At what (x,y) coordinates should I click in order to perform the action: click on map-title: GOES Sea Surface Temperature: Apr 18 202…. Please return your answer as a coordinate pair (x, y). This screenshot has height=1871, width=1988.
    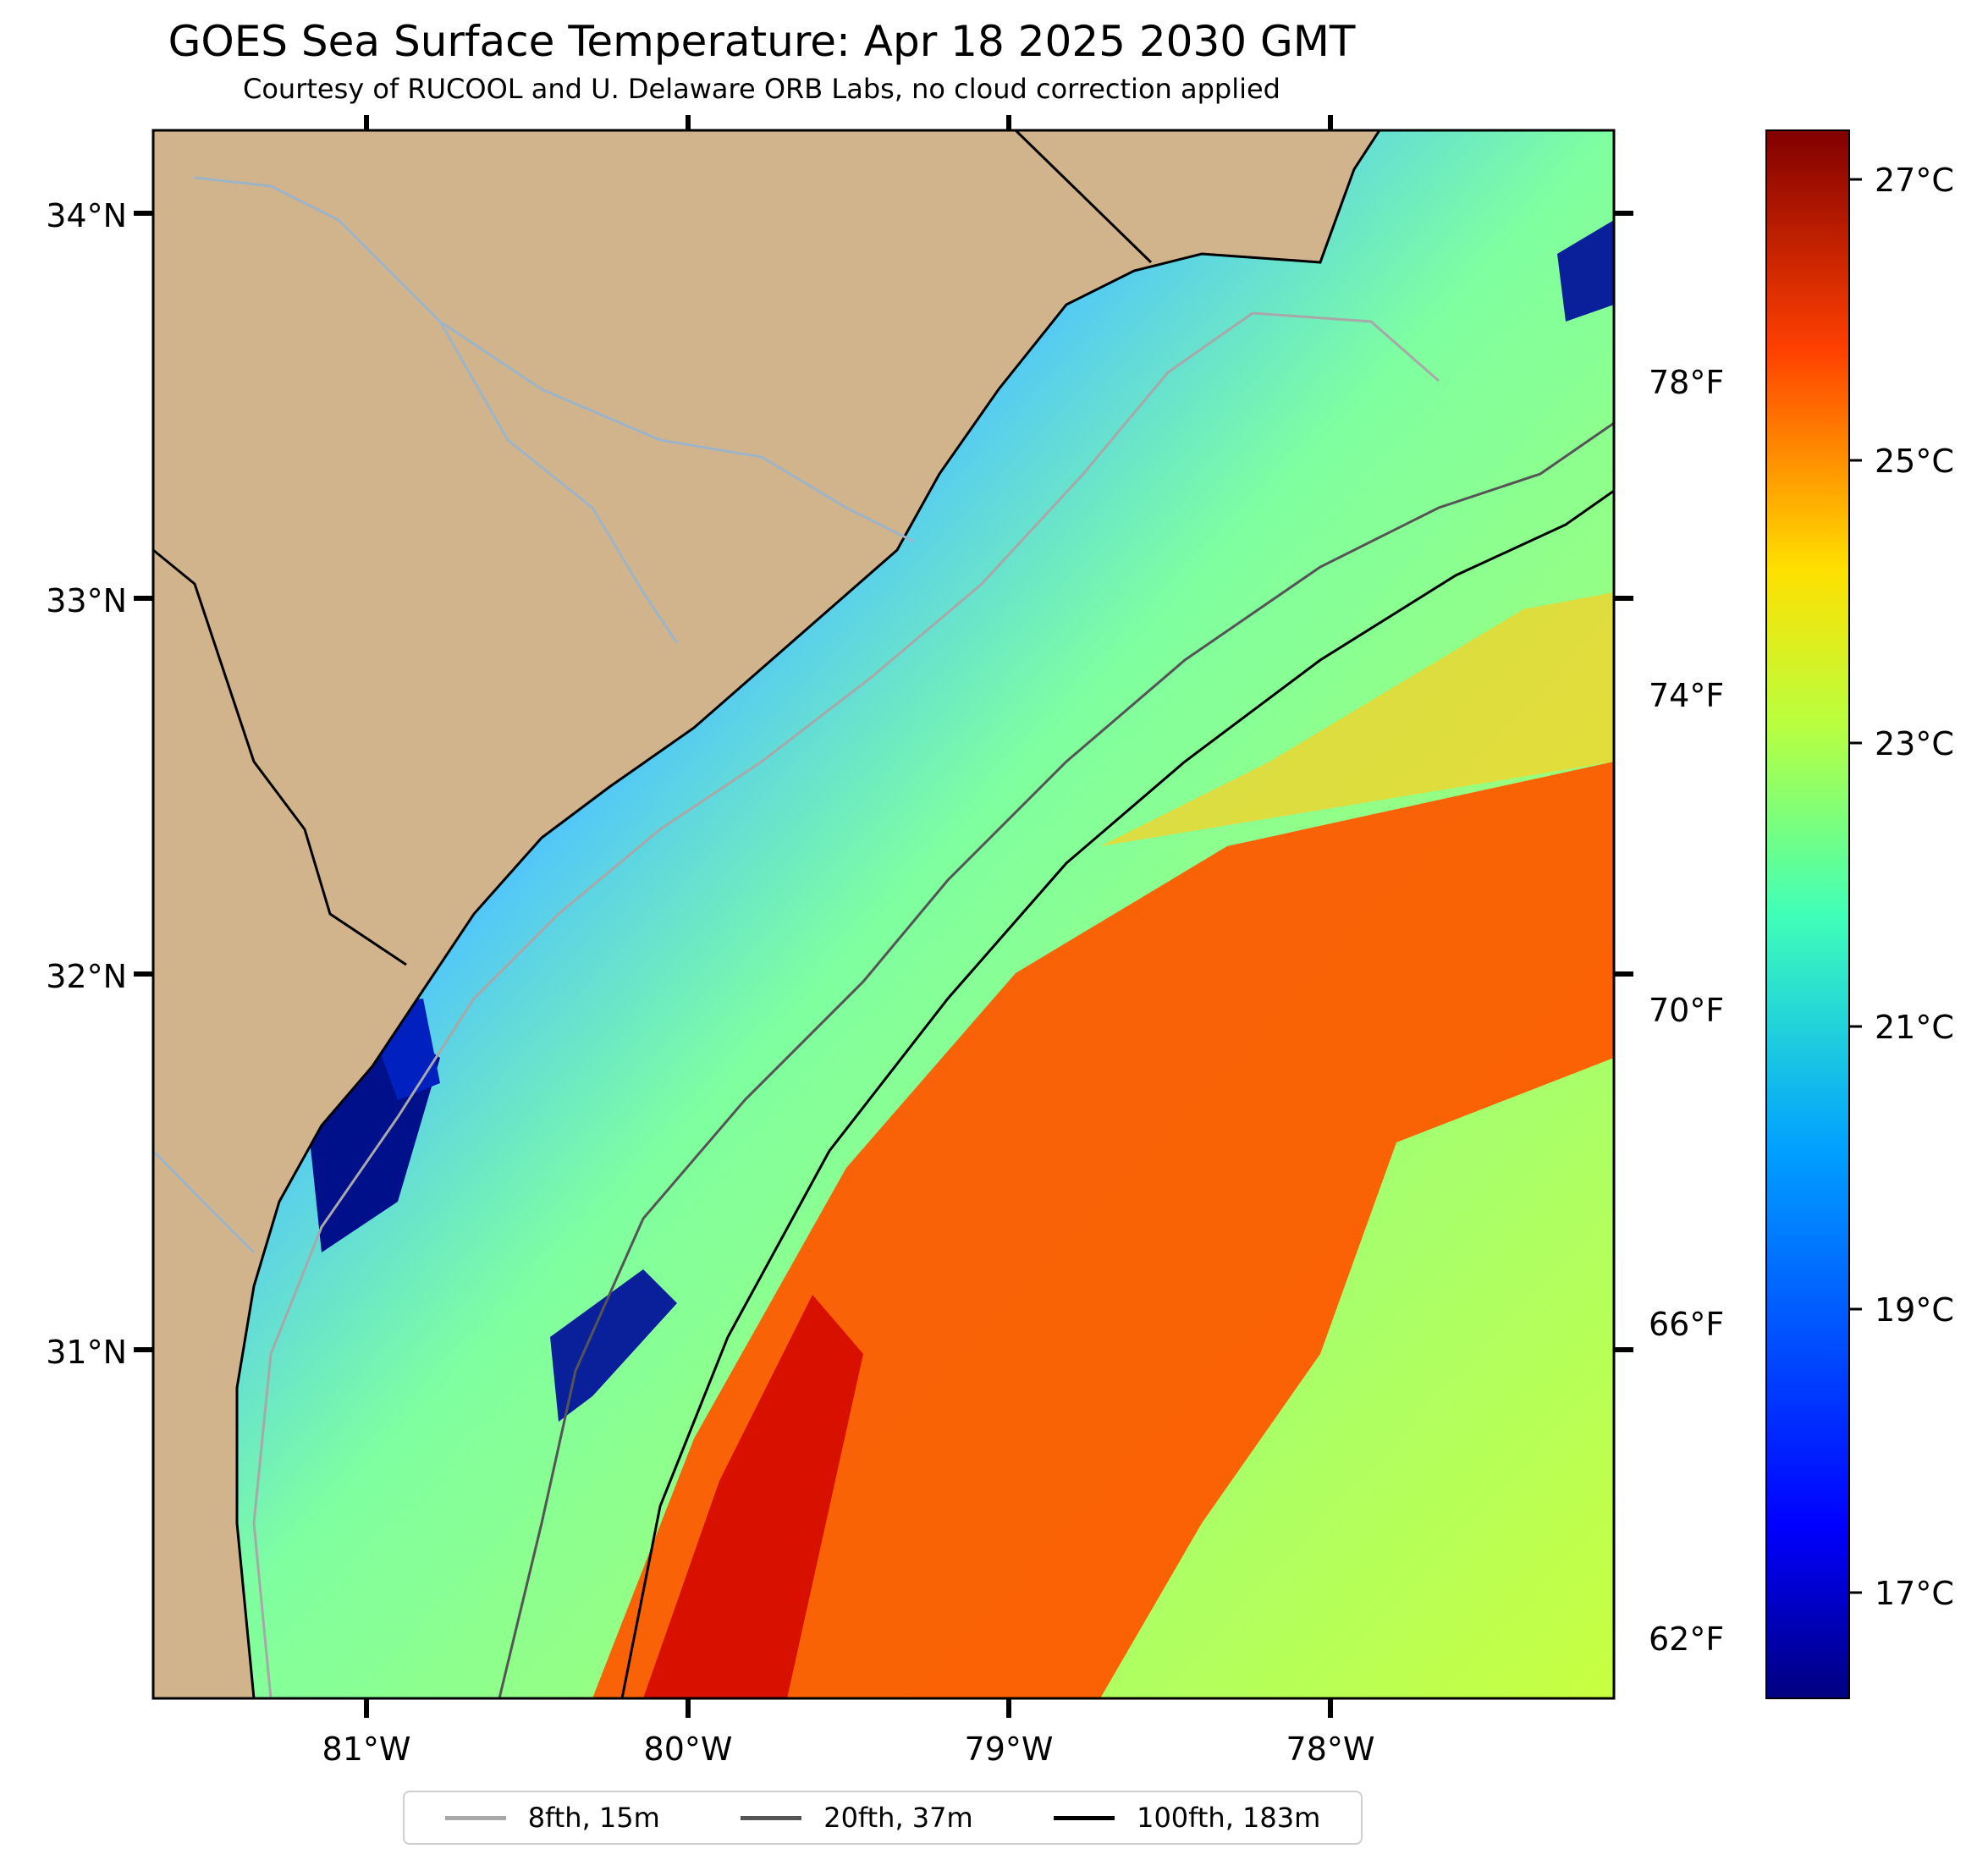
    Looking at the image, I should click on (762, 42).